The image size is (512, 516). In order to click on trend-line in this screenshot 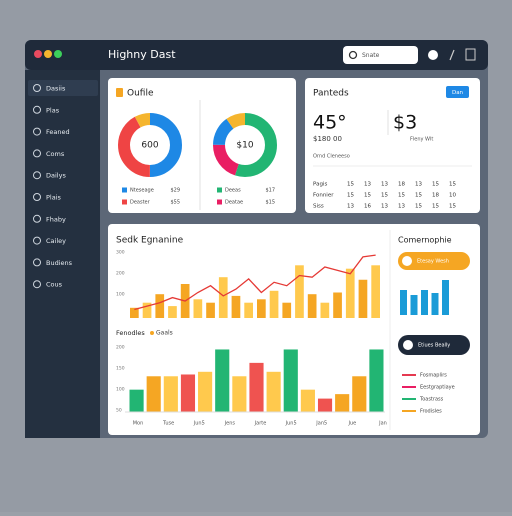, I will do `click(255, 282)`.